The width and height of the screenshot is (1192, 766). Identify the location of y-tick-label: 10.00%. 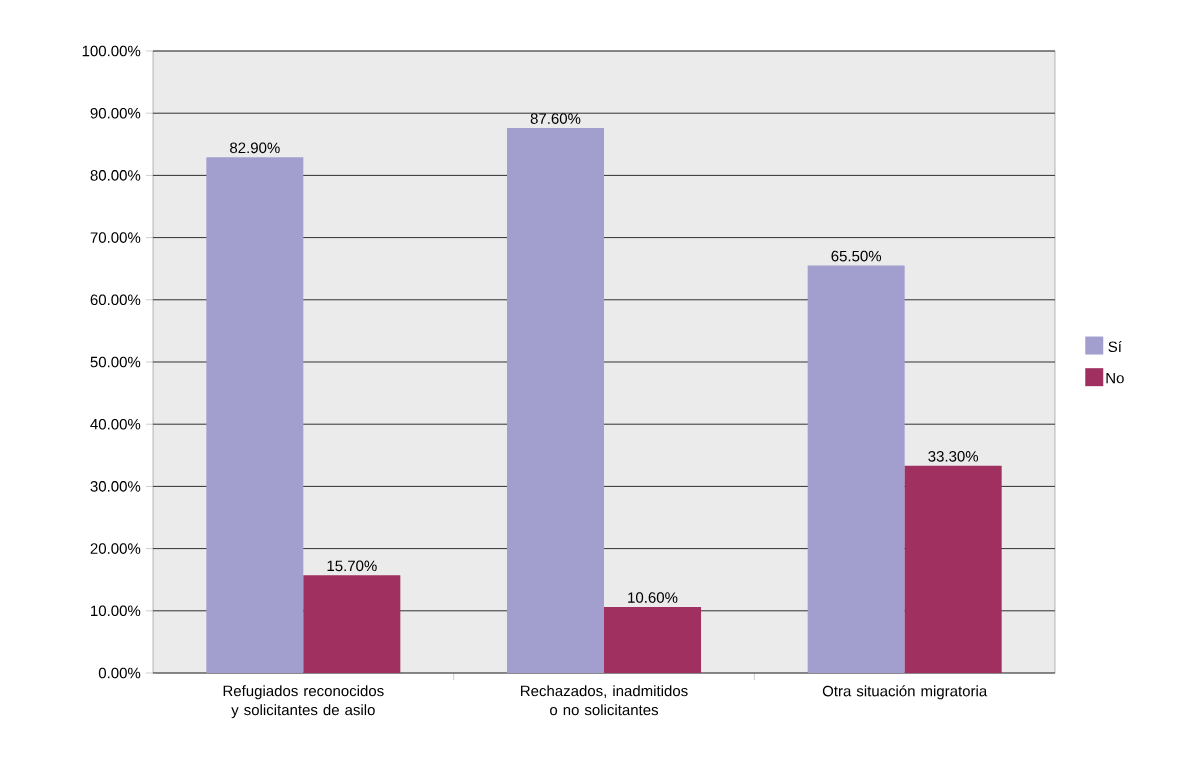
(116, 611).